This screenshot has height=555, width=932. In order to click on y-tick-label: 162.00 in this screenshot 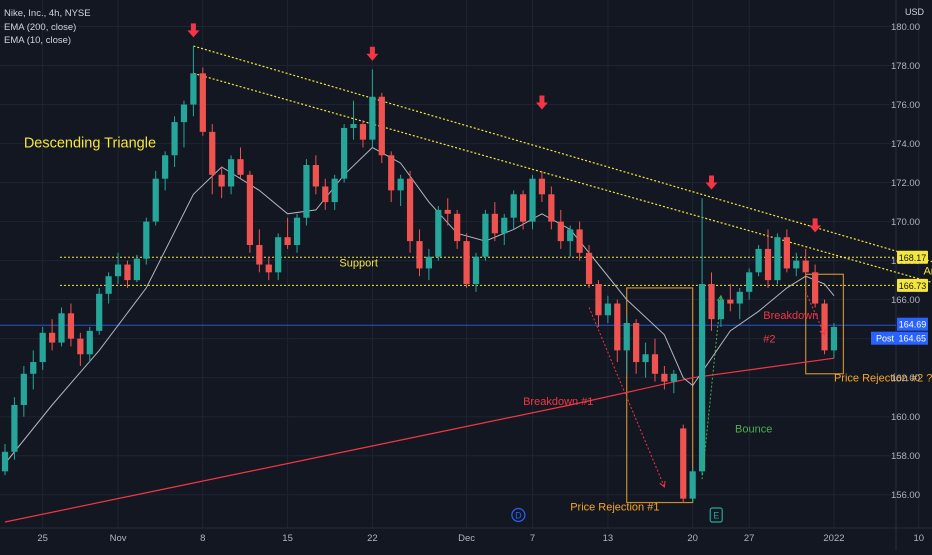, I will do `click(905, 378)`.